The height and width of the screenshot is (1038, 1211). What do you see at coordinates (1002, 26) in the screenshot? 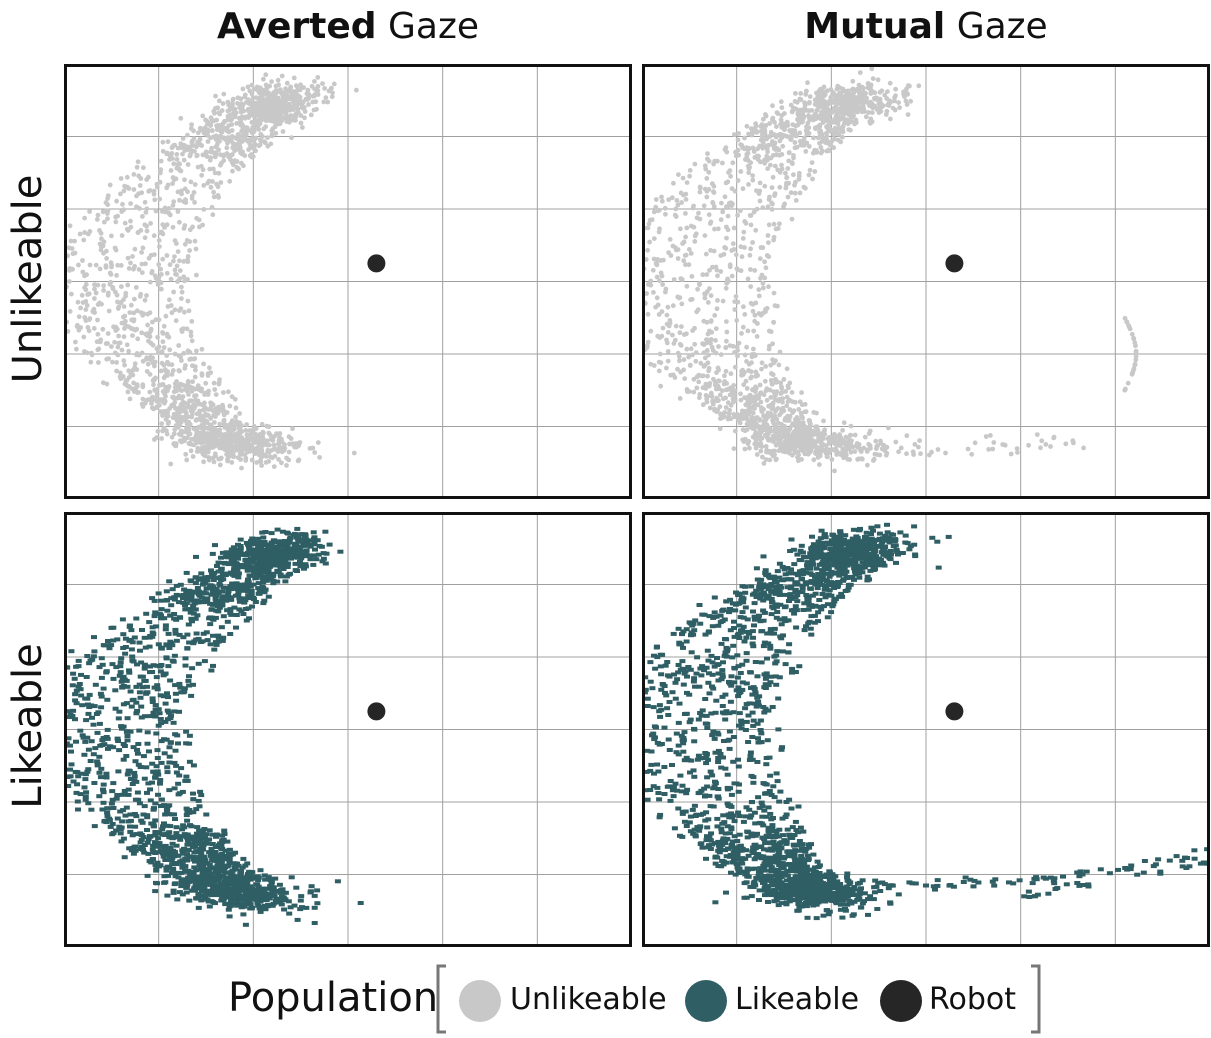
I see `column-title-rest: Gaze` at bounding box center [1002, 26].